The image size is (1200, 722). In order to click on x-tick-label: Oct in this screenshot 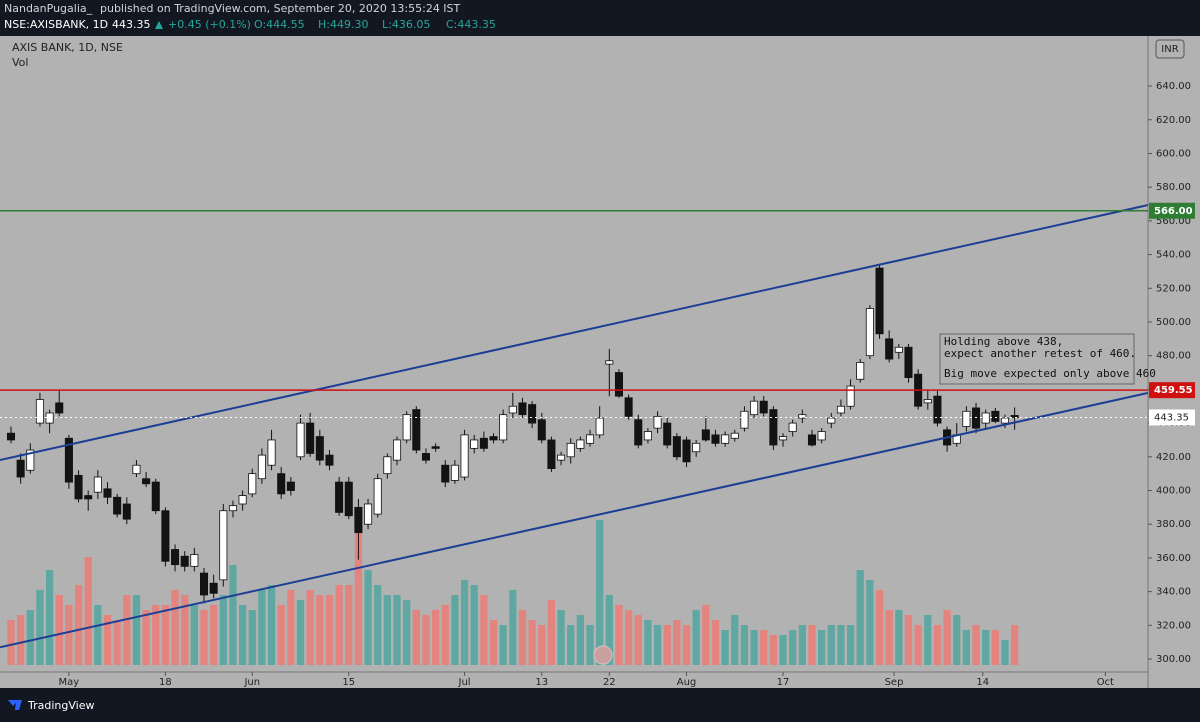, I will do `click(1105, 682)`.